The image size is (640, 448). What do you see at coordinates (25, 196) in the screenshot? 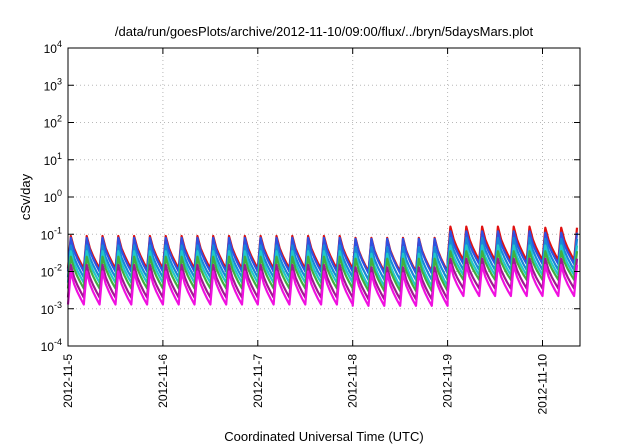
I see `y-axis-label: cSv/day` at bounding box center [25, 196].